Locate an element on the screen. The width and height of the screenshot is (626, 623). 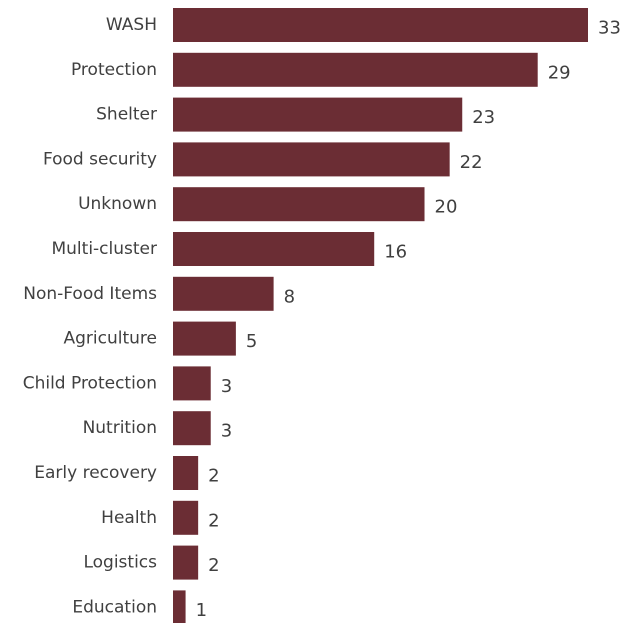
category-label-food-security: Food security is located at coordinates (100, 159).